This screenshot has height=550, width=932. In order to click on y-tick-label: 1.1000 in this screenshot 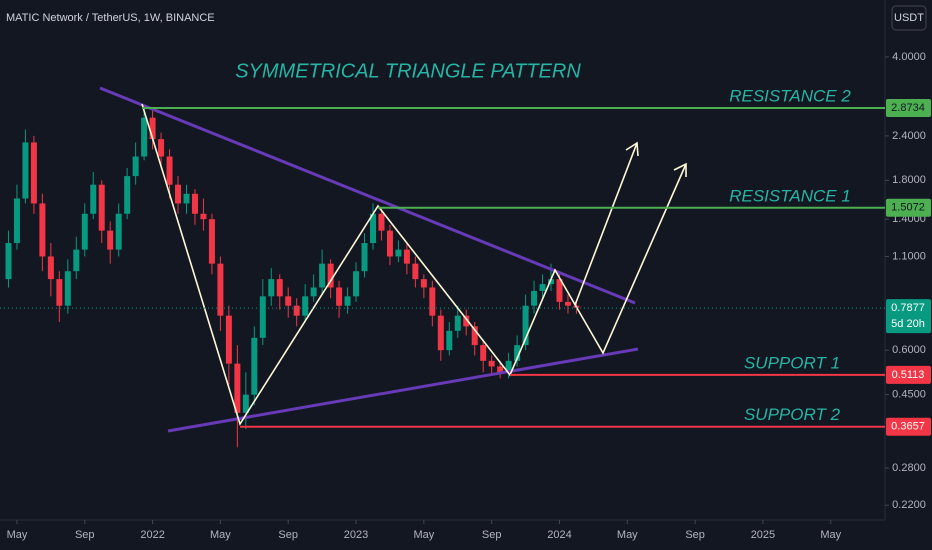, I will do `click(909, 256)`.